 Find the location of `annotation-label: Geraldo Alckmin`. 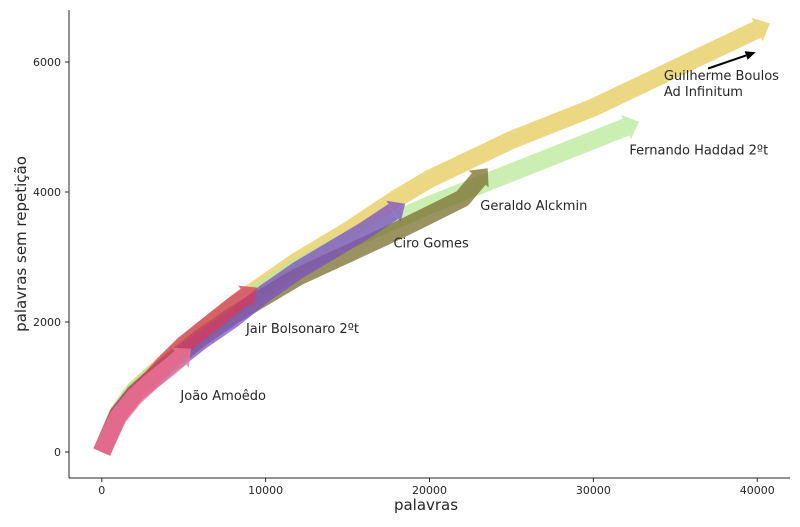

annotation-label: Geraldo Alckmin is located at coordinates (533, 206).